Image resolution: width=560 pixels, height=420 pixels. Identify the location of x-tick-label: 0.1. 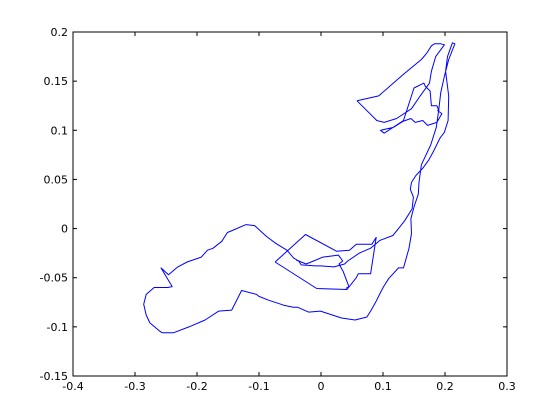
(383, 386).